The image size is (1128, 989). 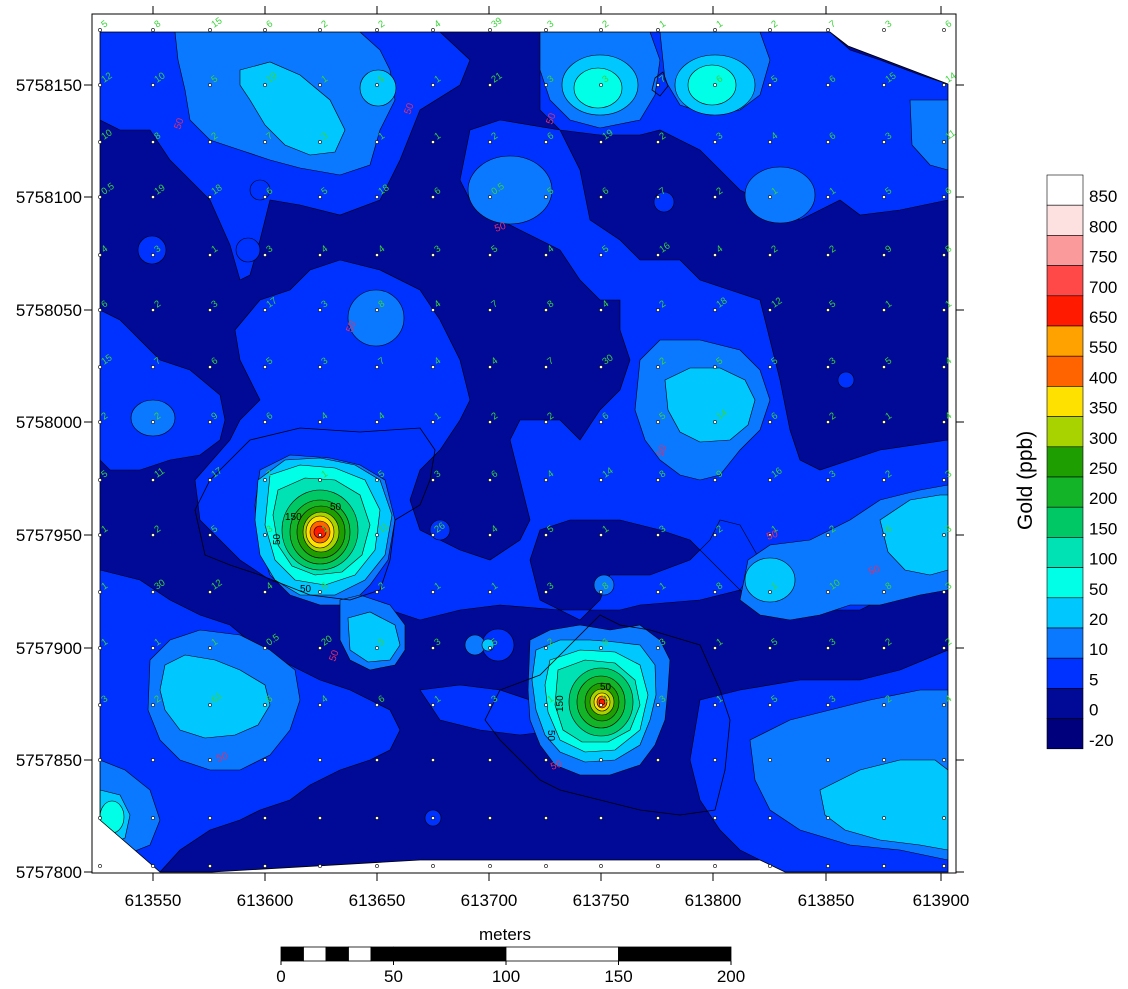 I want to click on sample-value-label: 30, so click(x=159, y=584).